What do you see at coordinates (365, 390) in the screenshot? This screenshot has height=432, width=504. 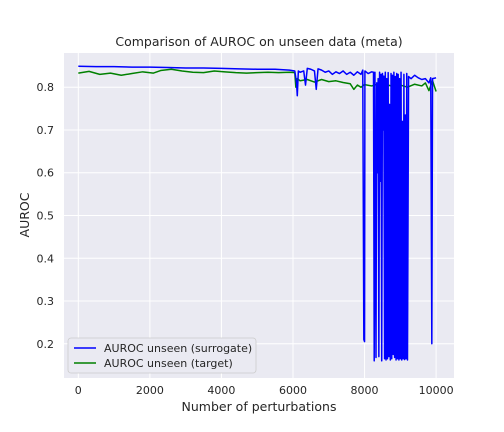 I see `x-tick-label: 8000` at bounding box center [365, 390].